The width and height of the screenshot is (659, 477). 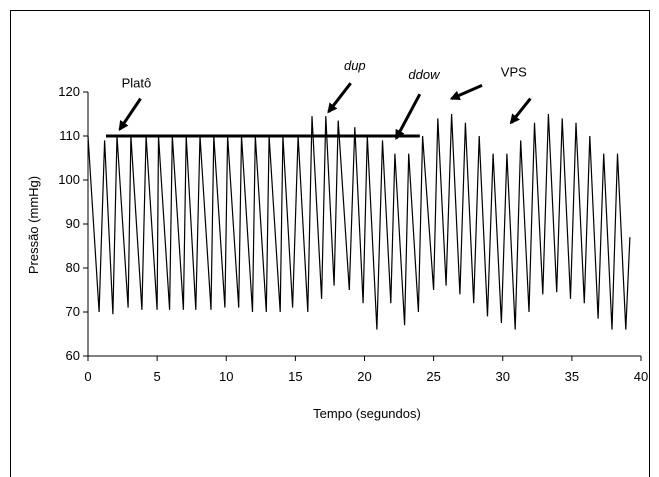 I want to click on y-tick-label: 80, so click(x=73, y=267).